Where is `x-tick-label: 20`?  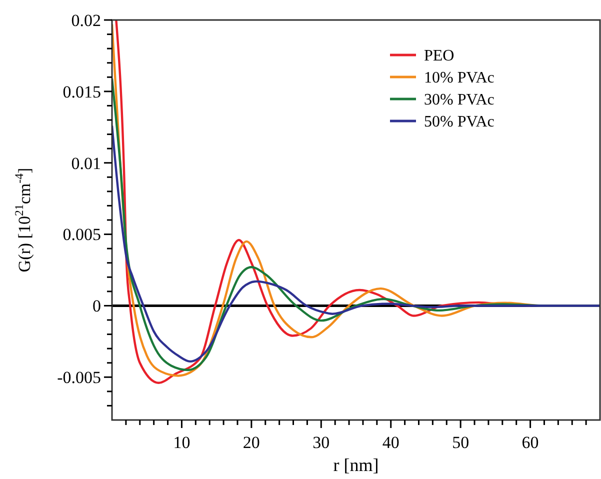 x-tick-label: 20 is located at coordinates (251, 442).